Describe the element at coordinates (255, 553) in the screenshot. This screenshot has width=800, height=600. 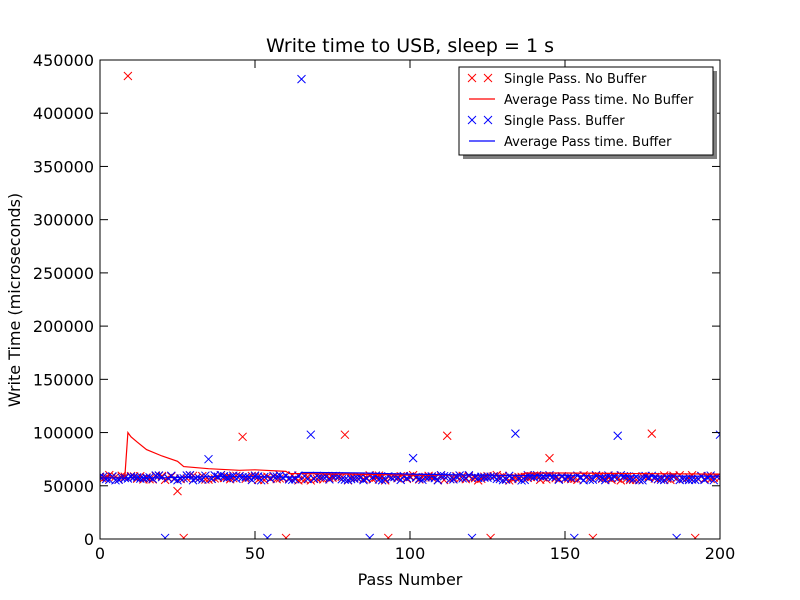
I see `x-tick-label: 50` at that location.